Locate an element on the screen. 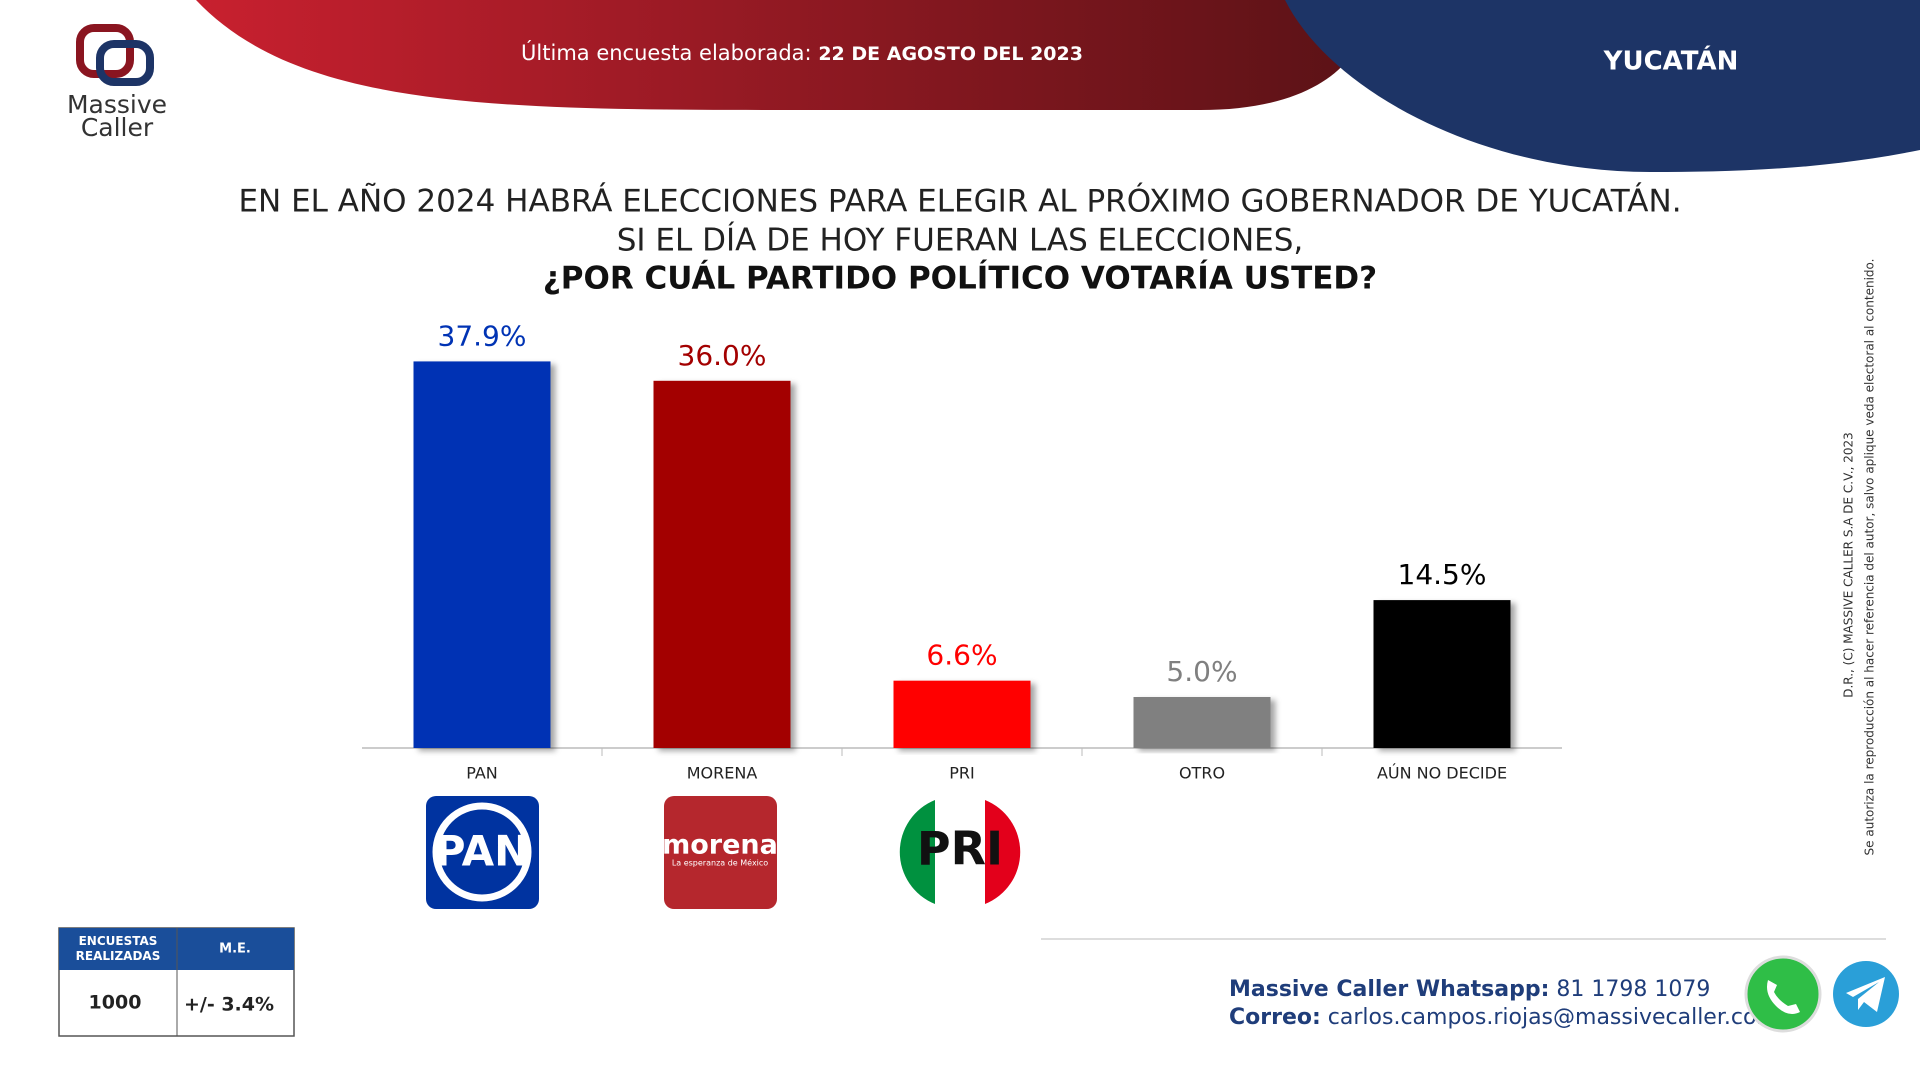 This screenshot has width=1920, height=1080. value-label: 6.6% is located at coordinates (961, 655).